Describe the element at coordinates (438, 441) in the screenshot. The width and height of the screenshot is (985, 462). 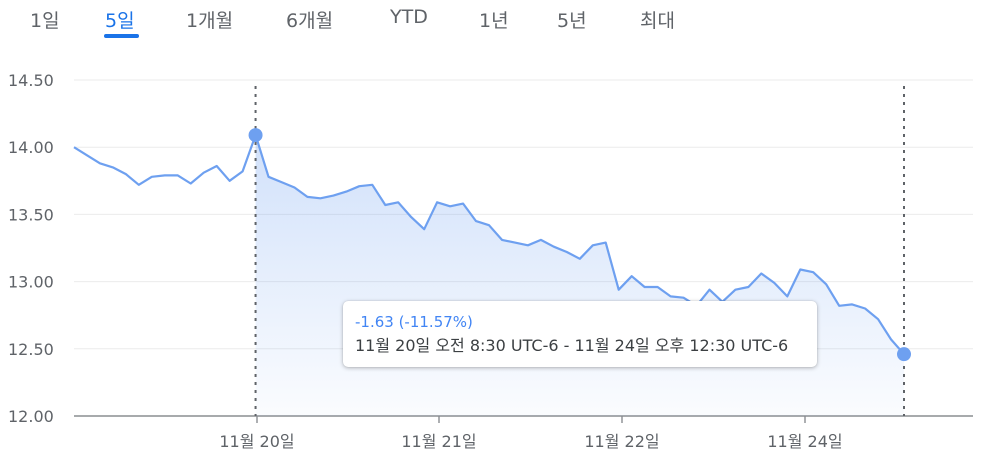
I see `x-tick-label: 11월 21일` at that location.